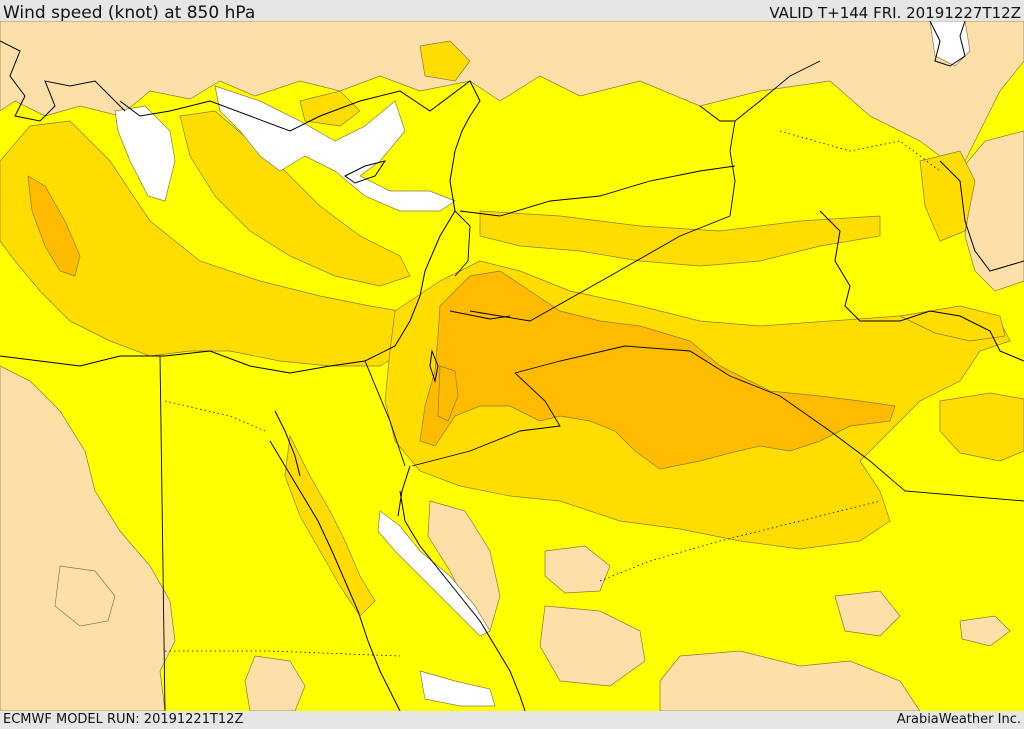 The width and height of the screenshot is (1024, 729). I want to click on border-lebanon-syria, so click(462, 243).